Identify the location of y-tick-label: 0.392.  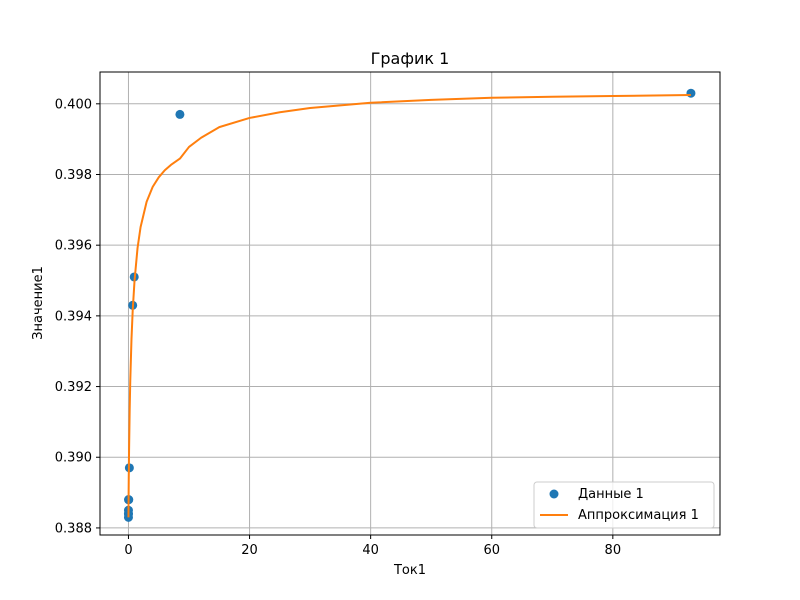
(73, 387).